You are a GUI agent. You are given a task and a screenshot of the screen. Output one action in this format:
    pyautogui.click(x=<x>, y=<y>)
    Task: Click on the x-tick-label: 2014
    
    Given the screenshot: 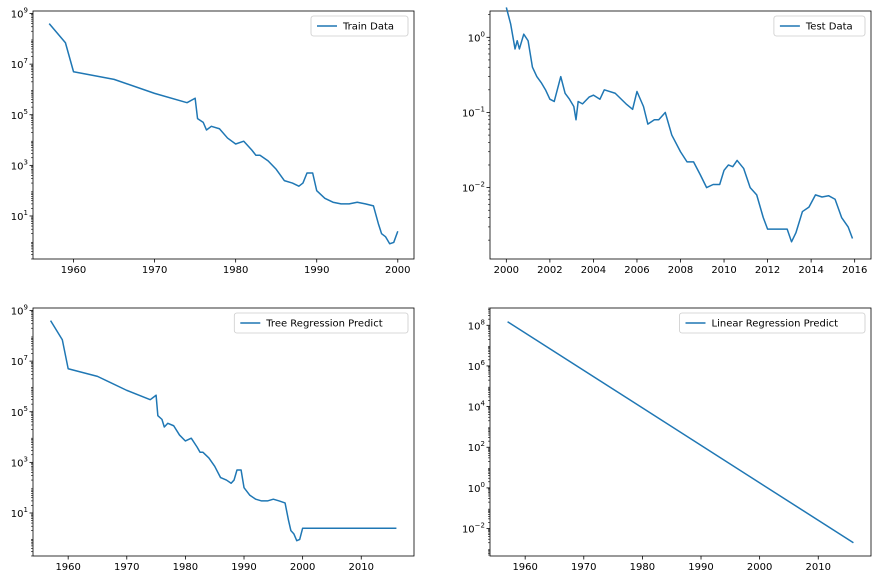 What is the action you would take?
    pyautogui.click(x=810, y=270)
    